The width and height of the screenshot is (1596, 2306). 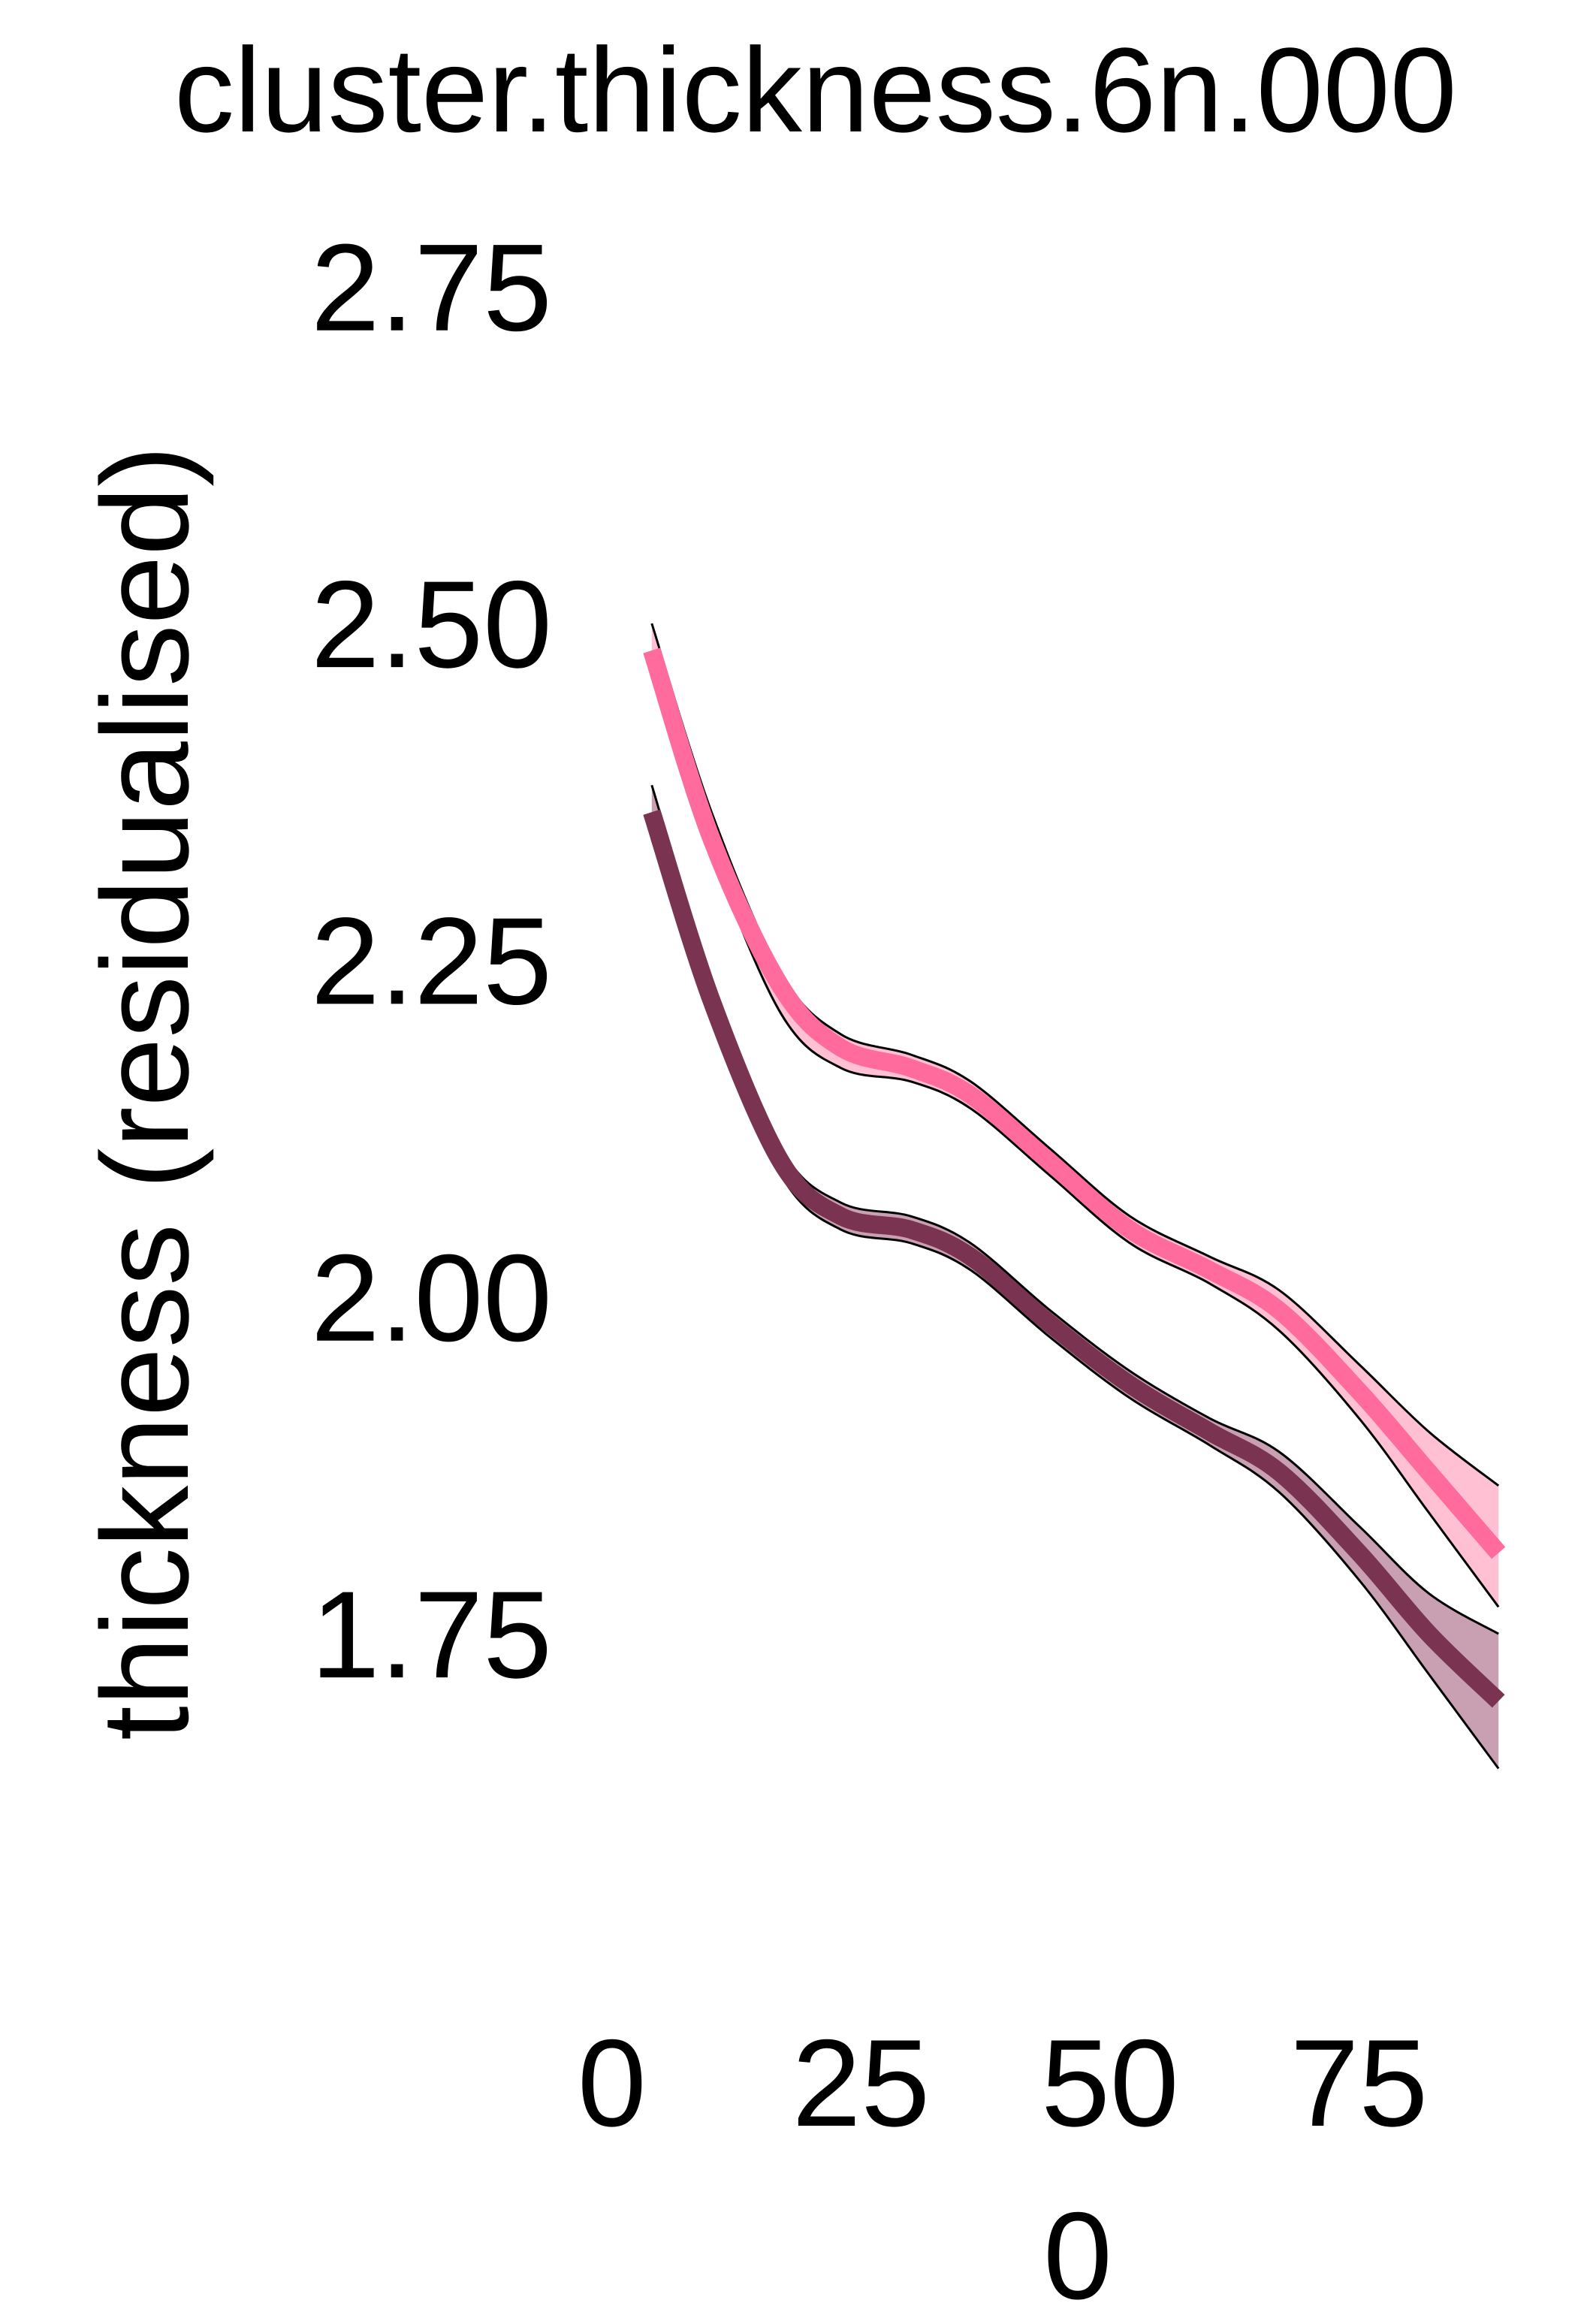 What do you see at coordinates (861, 2083) in the screenshot?
I see `x-tick-label: 25` at bounding box center [861, 2083].